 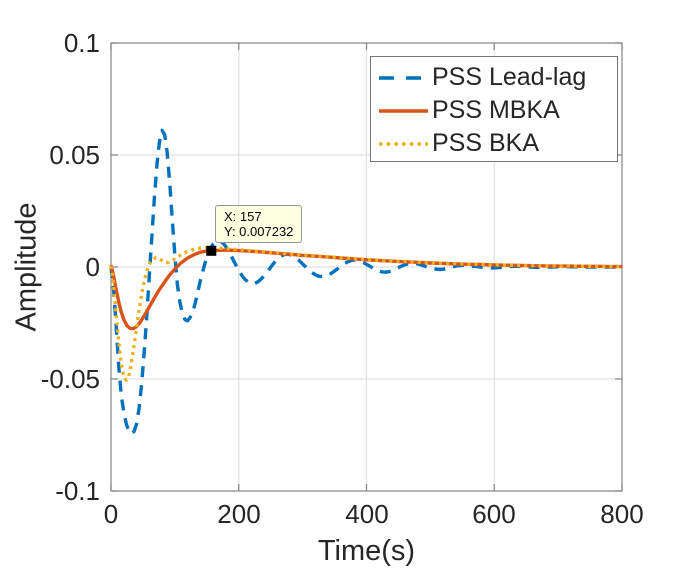 I want to click on y-tick-label--0.1: -0.1, so click(x=77, y=491).